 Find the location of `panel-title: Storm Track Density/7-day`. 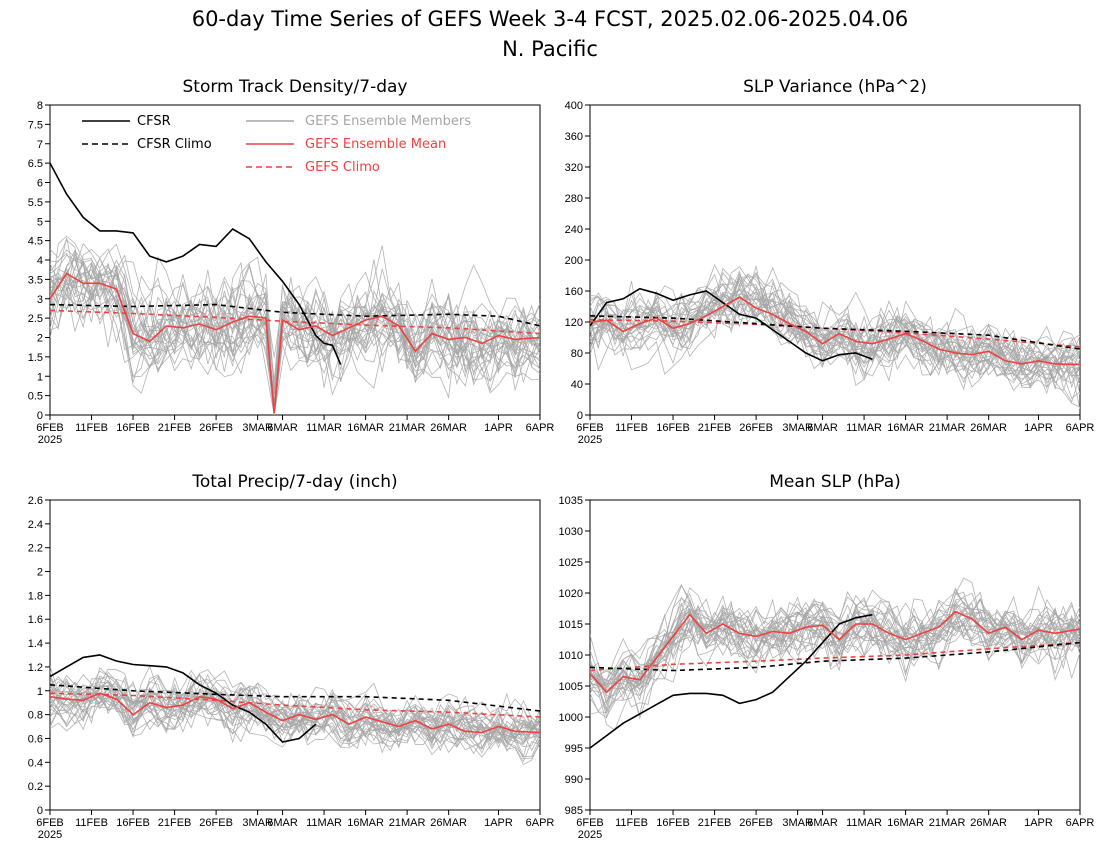

panel-title: Storm Track Density/7-day is located at coordinates (295, 87).